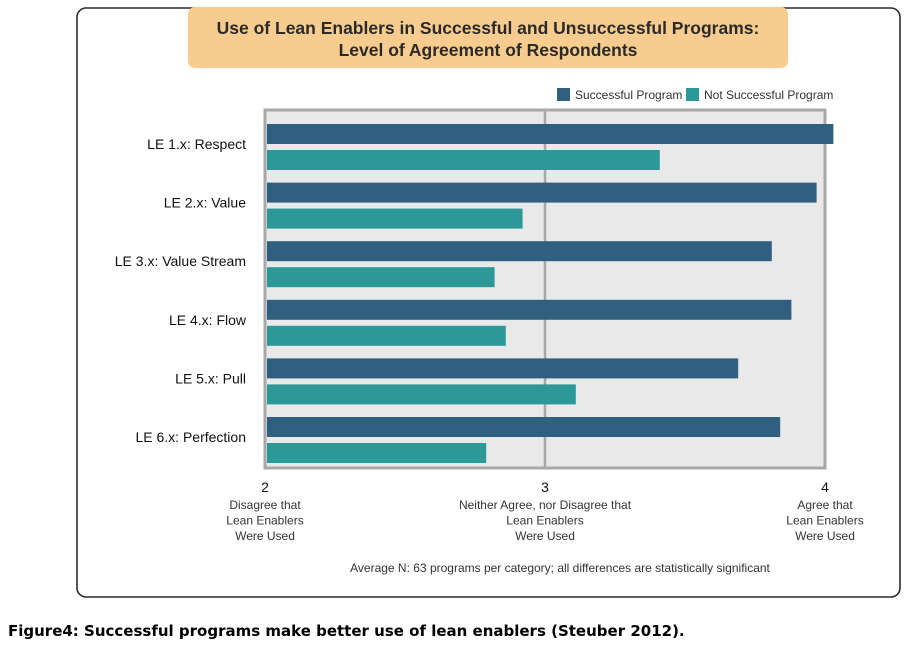 Image resolution: width=916 pixels, height=649 pixels. What do you see at coordinates (265, 487) in the screenshot?
I see `tick-label: 2` at bounding box center [265, 487].